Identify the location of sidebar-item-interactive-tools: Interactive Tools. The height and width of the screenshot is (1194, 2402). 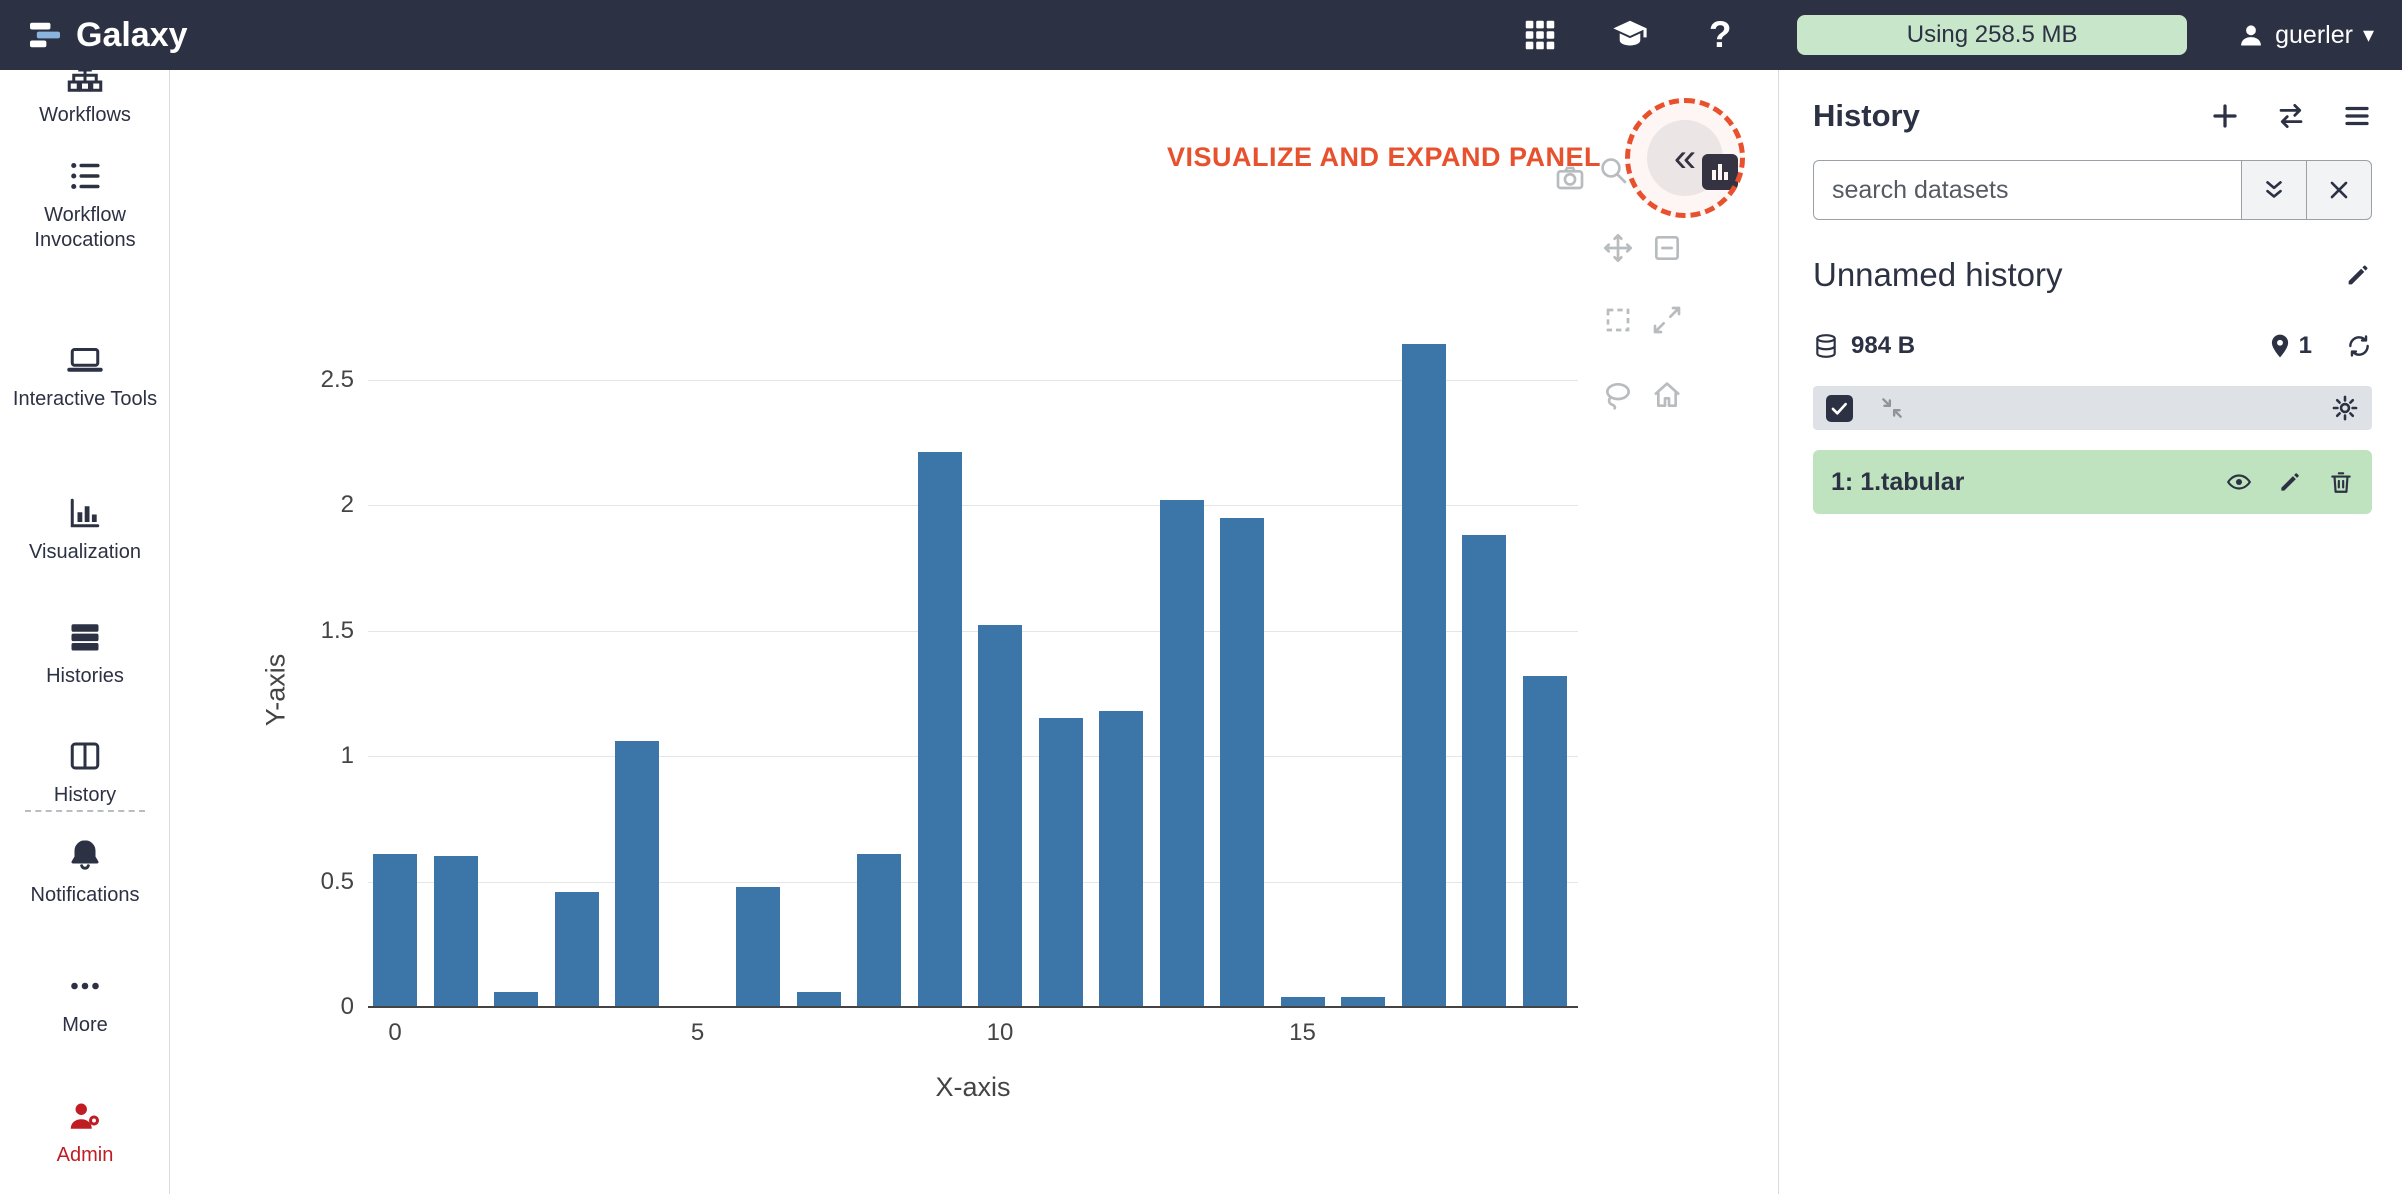
(84, 377).